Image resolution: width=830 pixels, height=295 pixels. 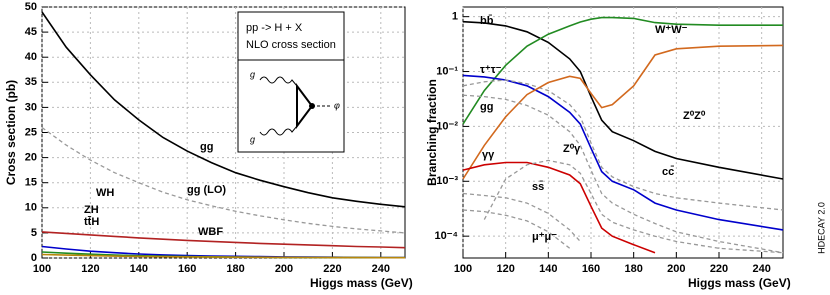 I want to click on series-label: Z⁰γ, so click(x=572, y=149).